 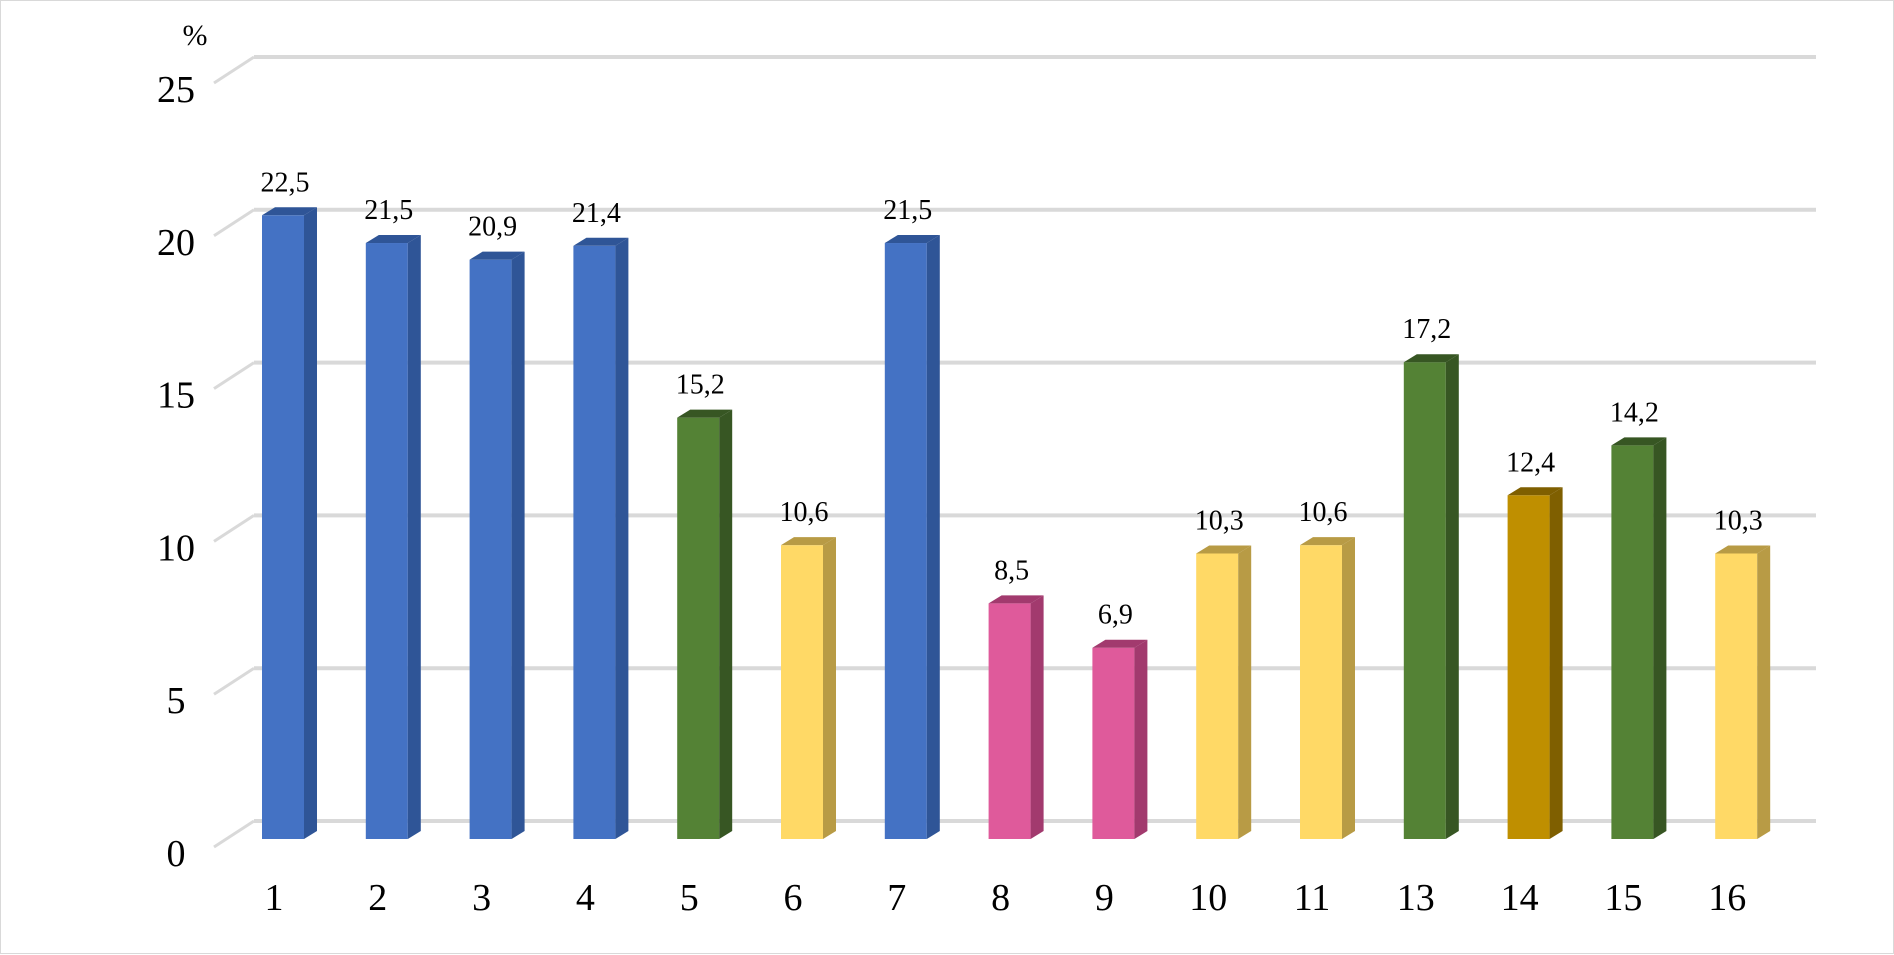 What do you see at coordinates (1623, 898) in the screenshot?
I see `x-tick-label: 15` at bounding box center [1623, 898].